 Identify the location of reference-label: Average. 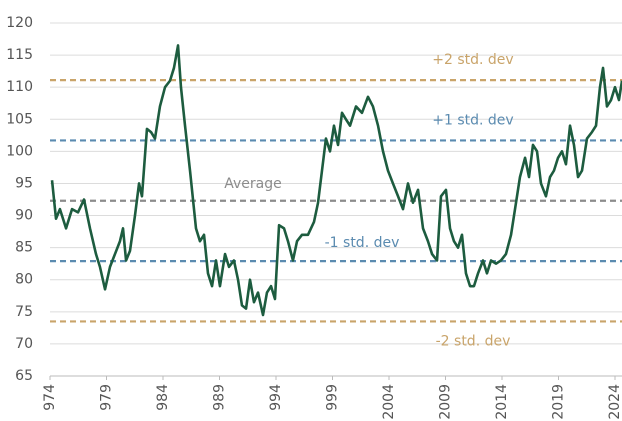
(253, 184).